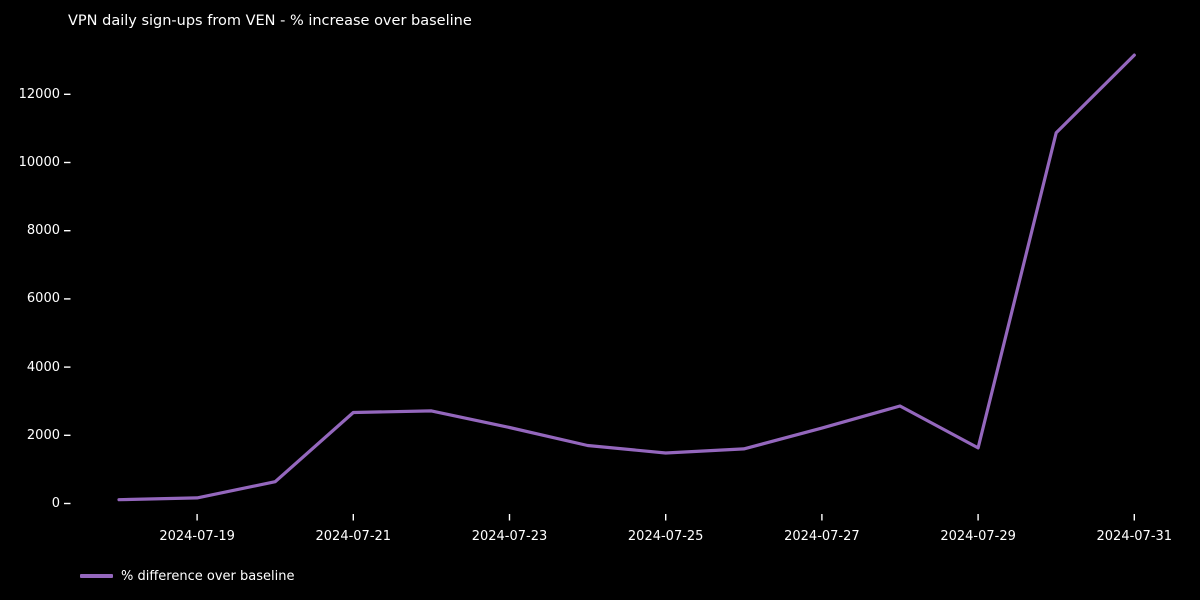 Image resolution: width=1200 pixels, height=600 pixels. I want to click on legend-label: % difference over baseline, so click(208, 576).